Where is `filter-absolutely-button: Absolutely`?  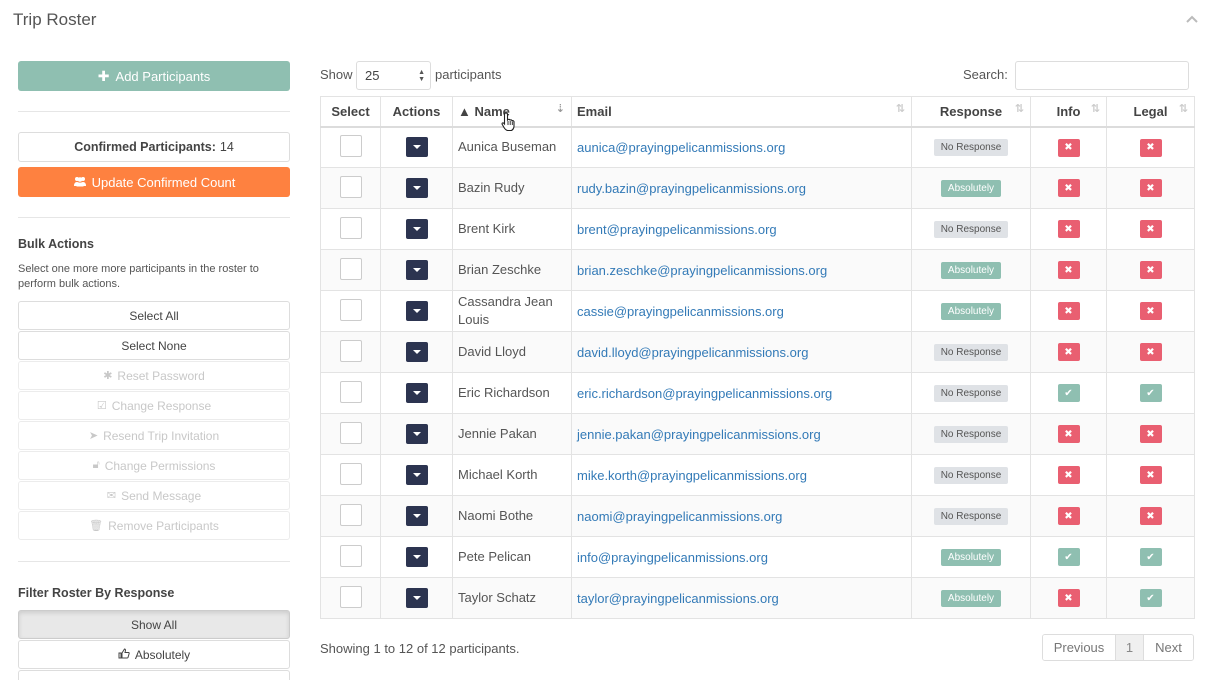
filter-absolutely-button: Absolutely is located at coordinates (154, 654).